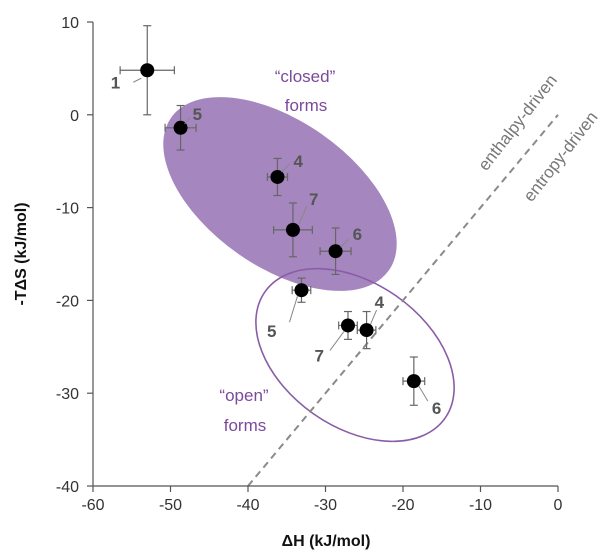 This screenshot has height=554, width=612. I want to click on data-point-1: 1, so click(143, 70).